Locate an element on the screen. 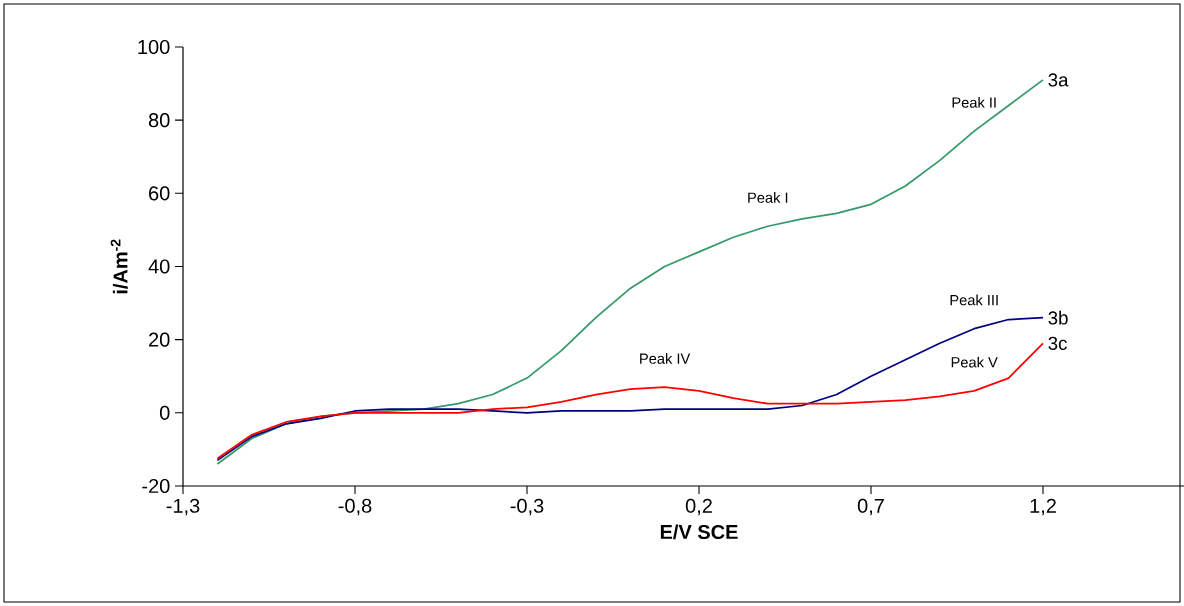 The image size is (1184, 606). x-tick-label: -0,3 is located at coordinates (527, 507).